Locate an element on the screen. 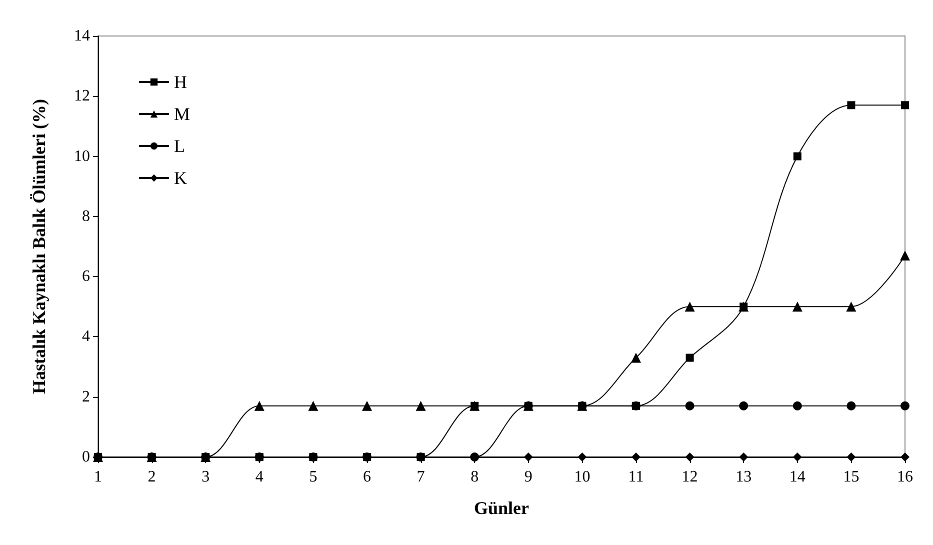 This screenshot has height=545, width=933. x-tick-label: 7 is located at coordinates (420, 477).